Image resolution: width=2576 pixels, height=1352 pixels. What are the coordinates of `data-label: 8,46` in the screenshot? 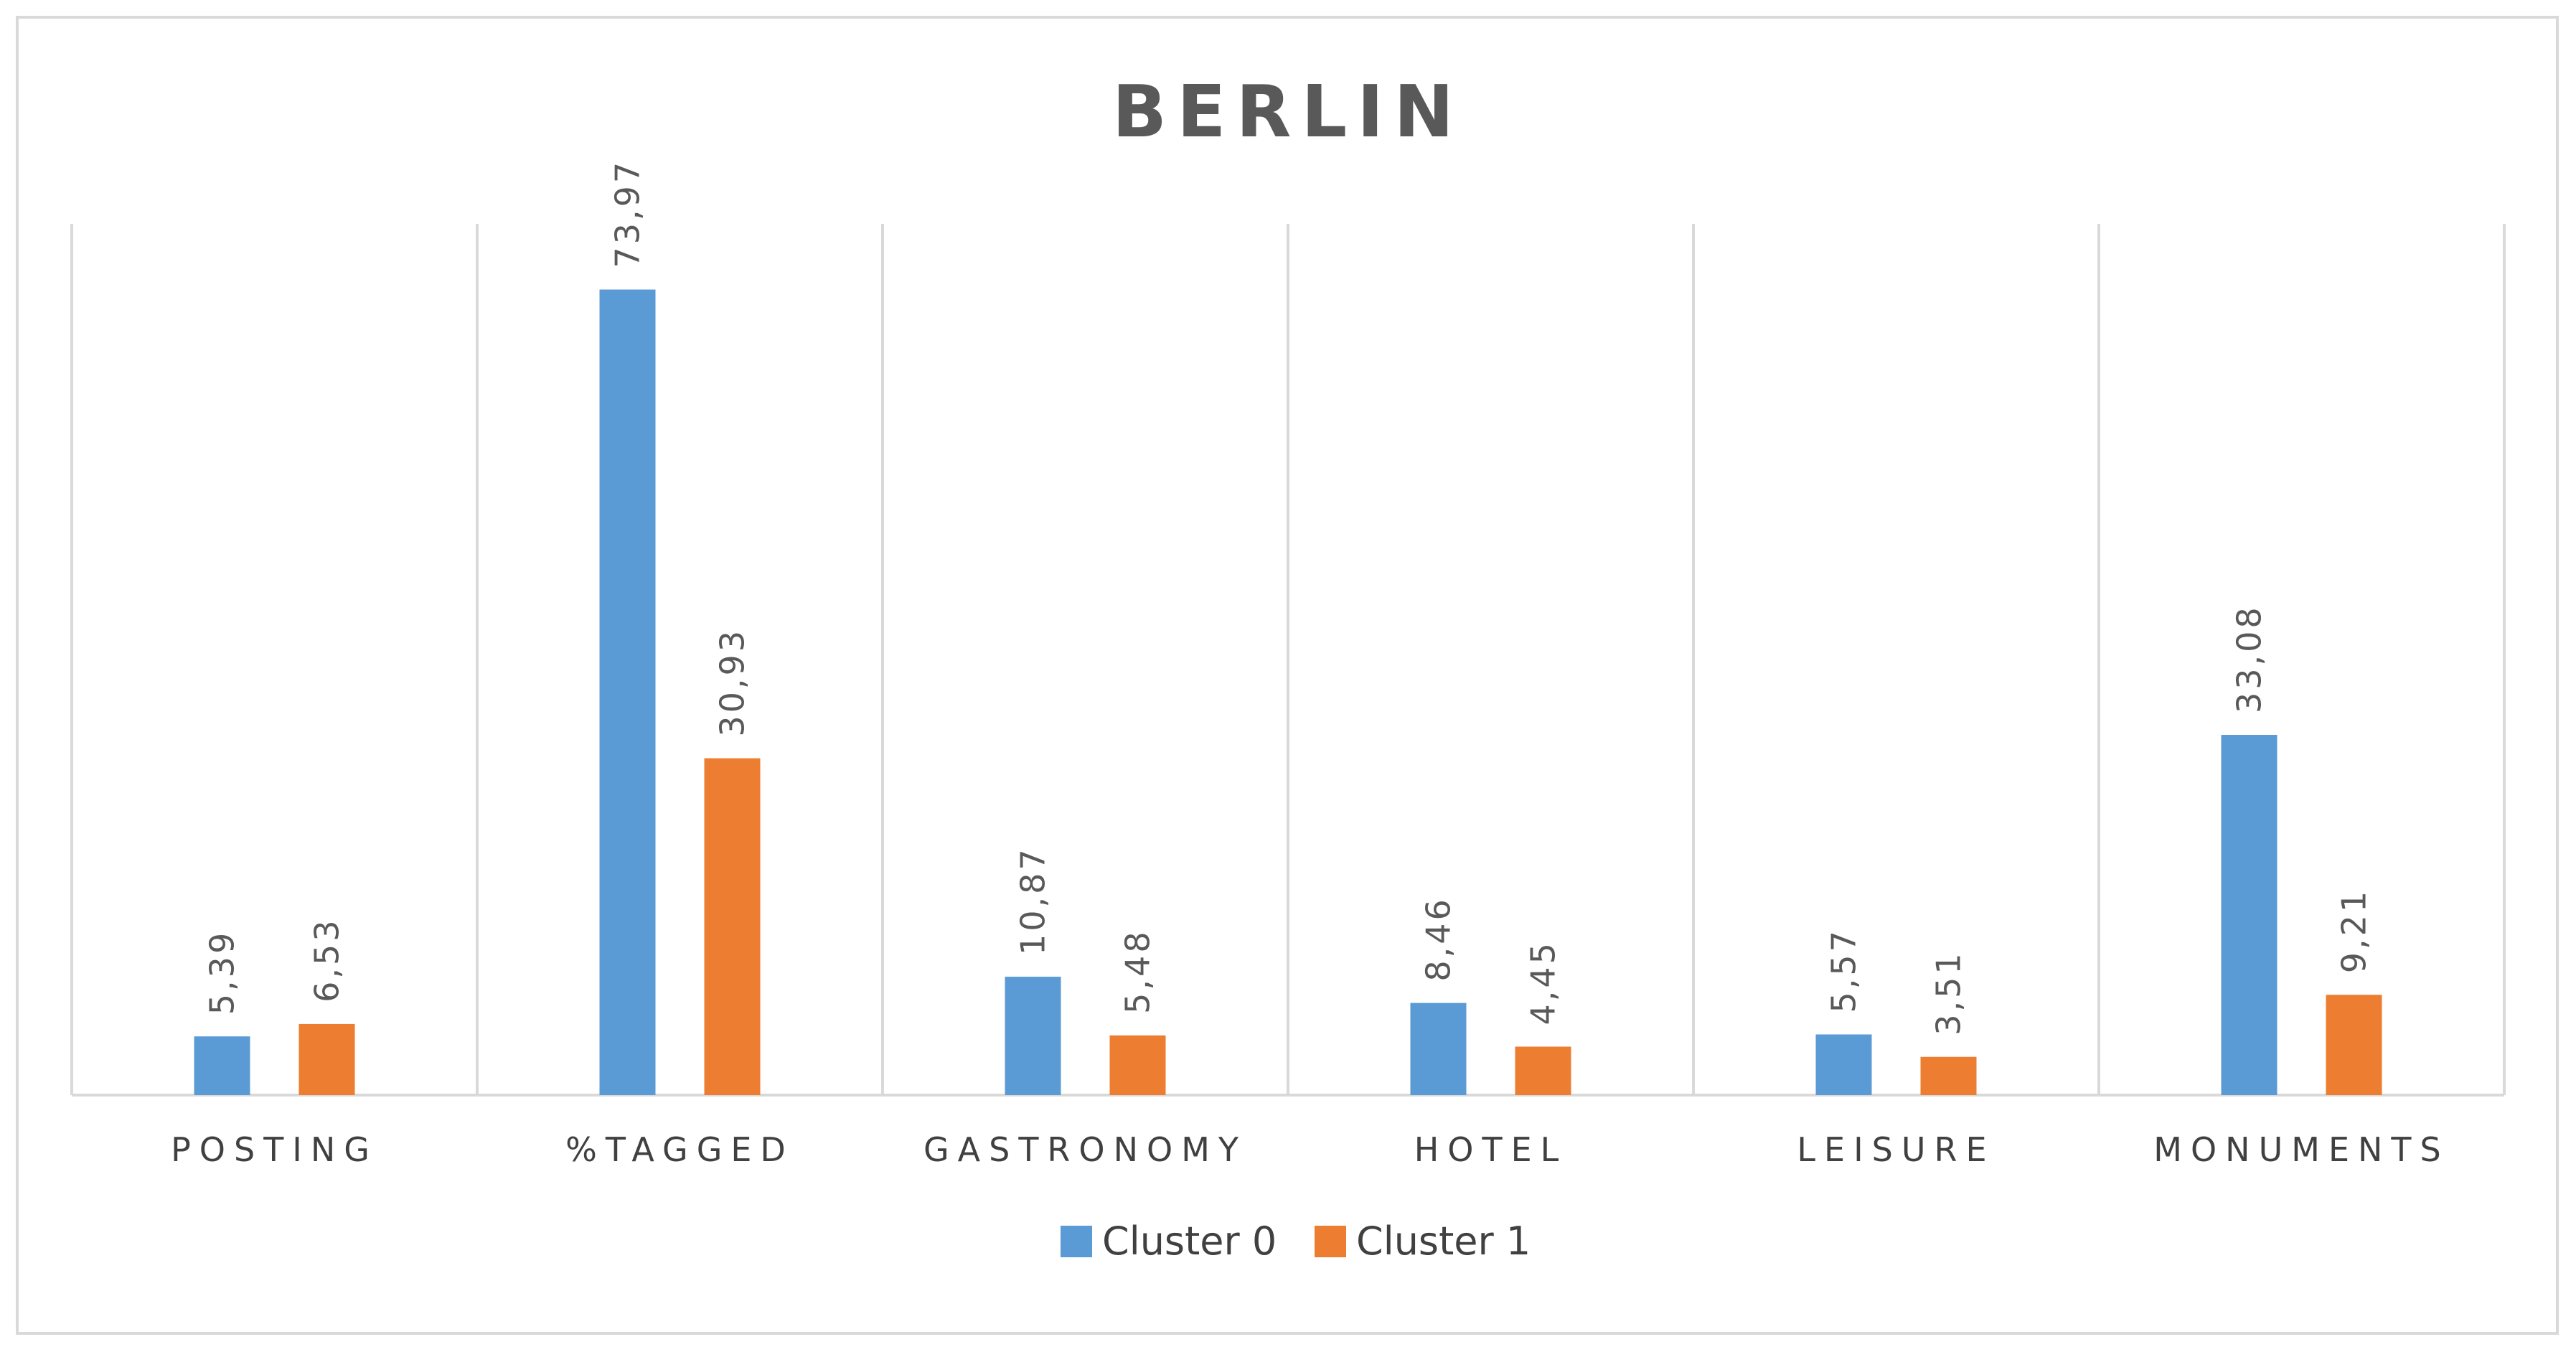 It's located at (1438, 938).